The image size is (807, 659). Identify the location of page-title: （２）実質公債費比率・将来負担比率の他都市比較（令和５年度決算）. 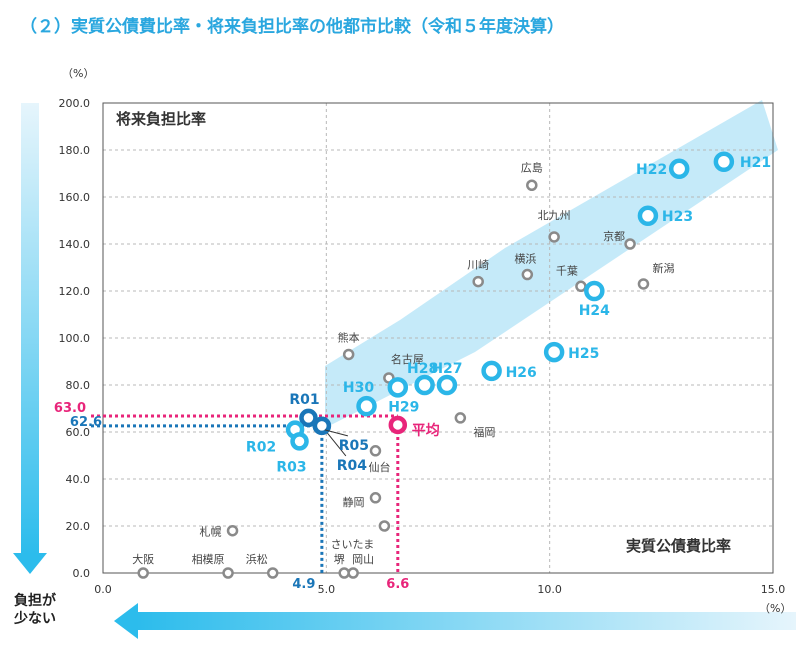
(292, 27).